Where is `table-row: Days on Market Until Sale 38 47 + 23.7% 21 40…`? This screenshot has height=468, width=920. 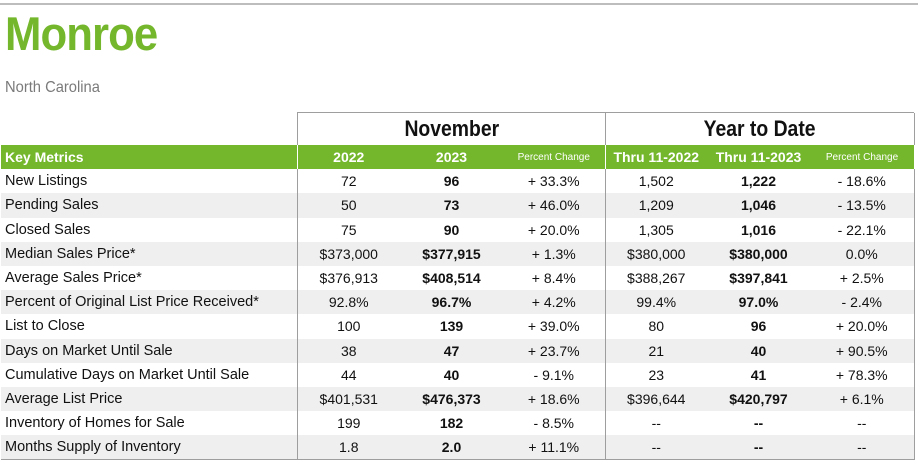 table-row: Days on Market Until Sale 38 47 + 23.7% 21 40… is located at coordinates (458, 350).